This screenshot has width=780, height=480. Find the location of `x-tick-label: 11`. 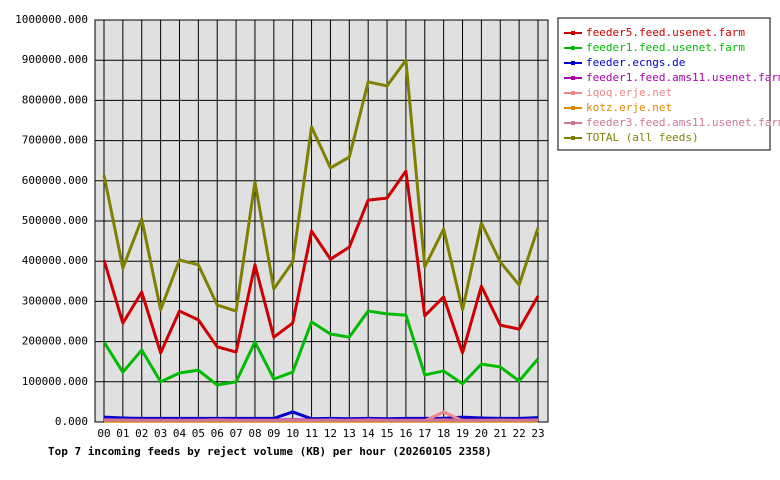

x-tick-label: 11 is located at coordinates (311, 433).